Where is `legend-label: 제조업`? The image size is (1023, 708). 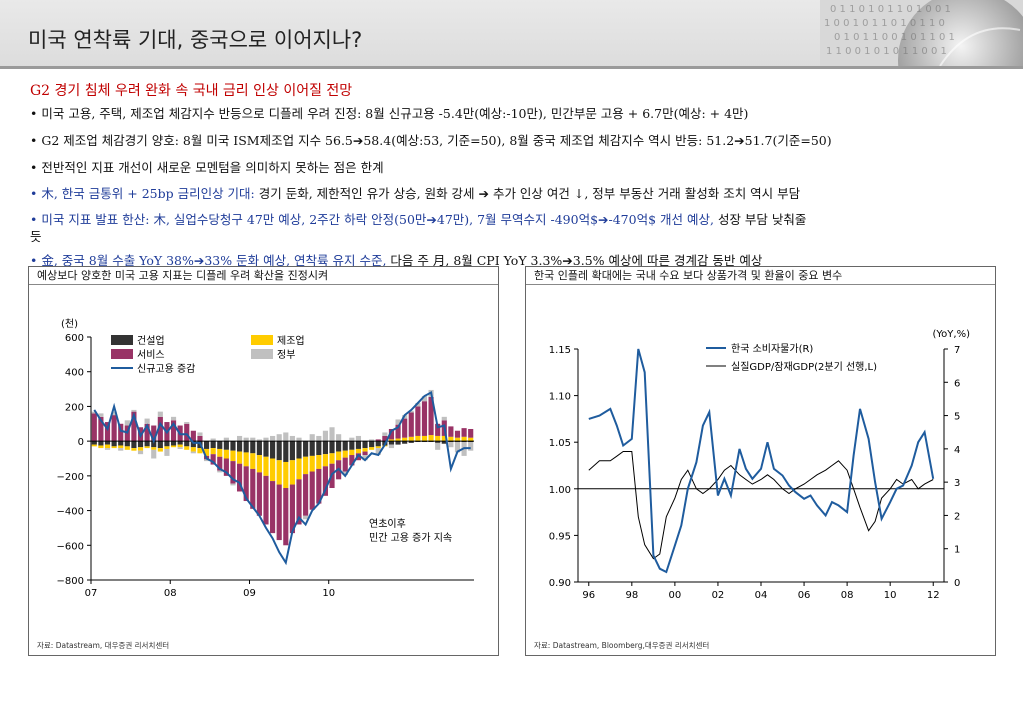 legend-label: 제조업 is located at coordinates (291, 340).